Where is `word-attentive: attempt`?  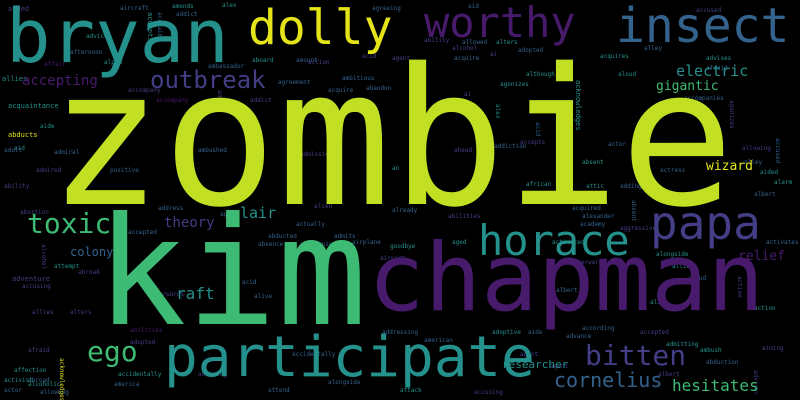
word-attentive: attempt is located at coordinates (67, 266).